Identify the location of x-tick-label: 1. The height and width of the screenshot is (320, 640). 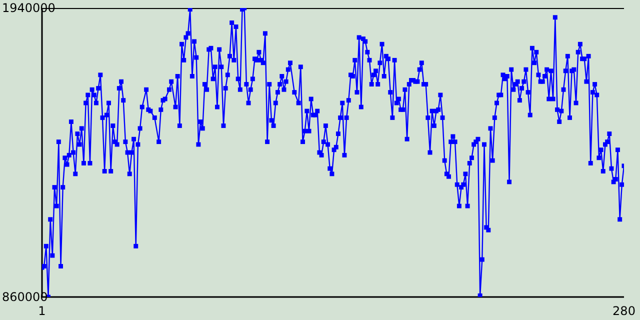
(42, 311).